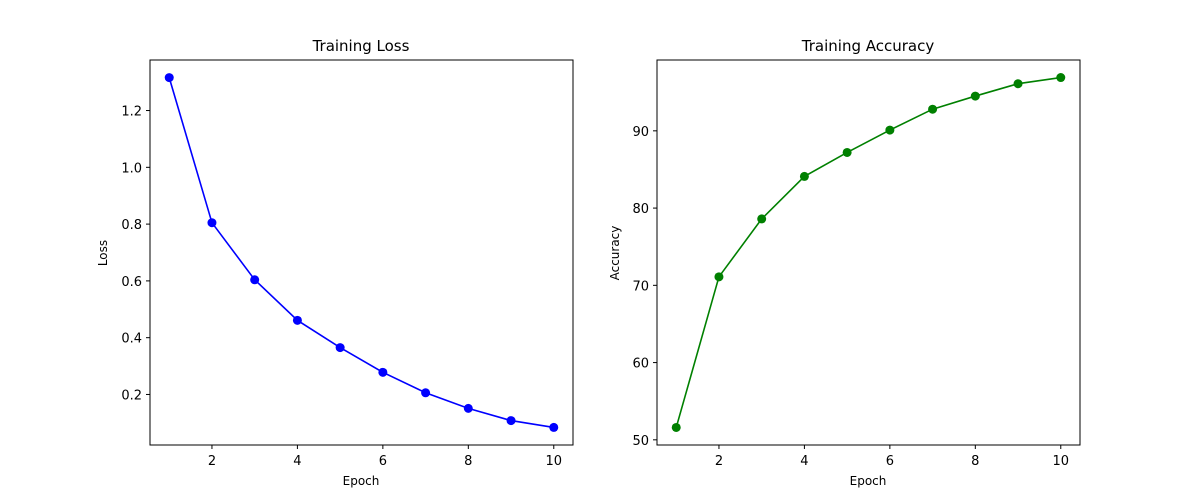  I want to click on accuracy-chart-title: Training Accuracy, so click(868, 46).